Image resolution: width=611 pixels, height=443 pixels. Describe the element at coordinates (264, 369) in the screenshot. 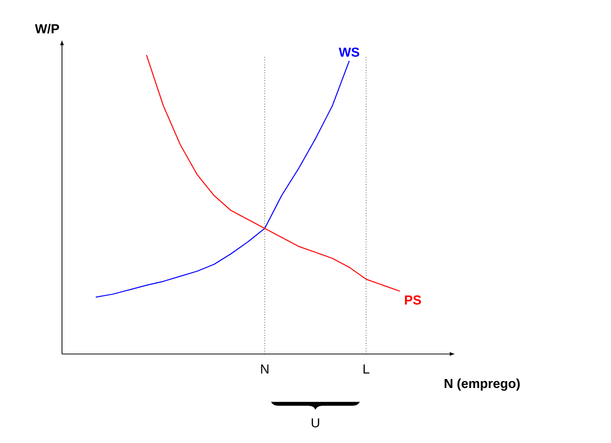

I see `x-tick-label: N` at that location.